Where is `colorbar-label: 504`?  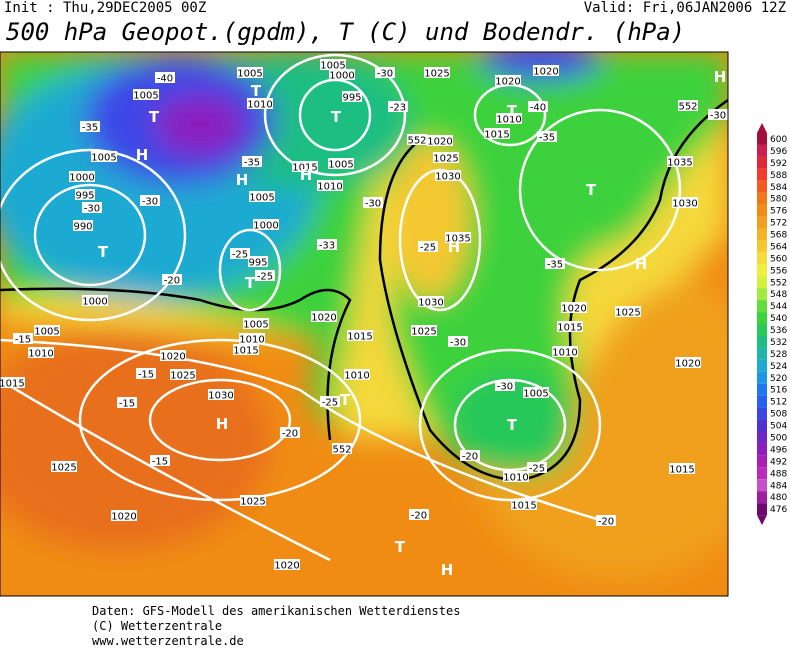
colorbar-label: 504 is located at coordinates (778, 427).